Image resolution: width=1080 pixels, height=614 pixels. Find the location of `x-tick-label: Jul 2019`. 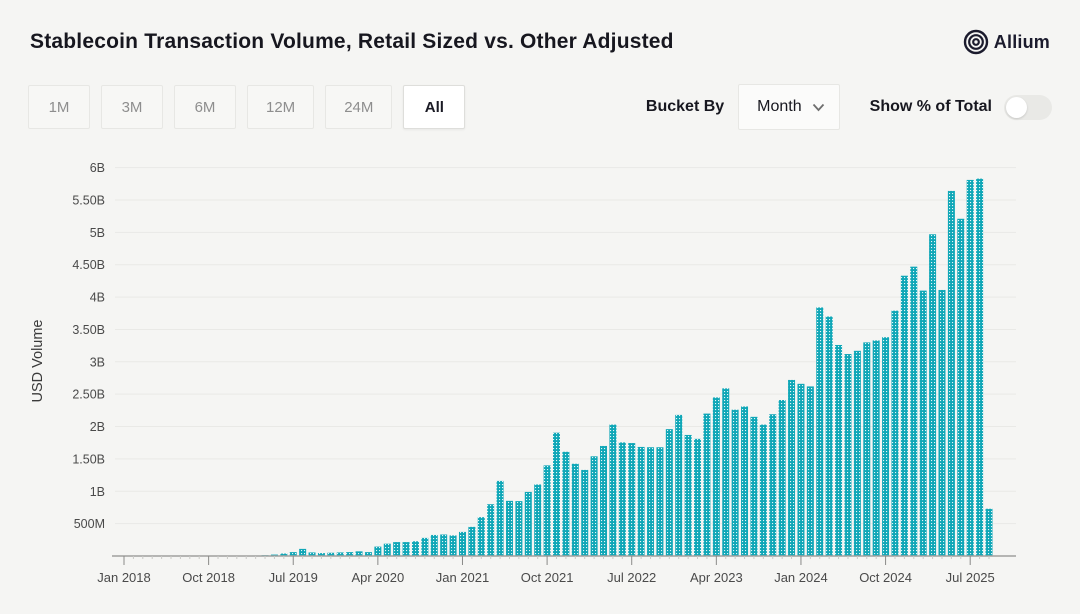

x-tick-label: Jul 2019 is located at coordinates (293, 577).